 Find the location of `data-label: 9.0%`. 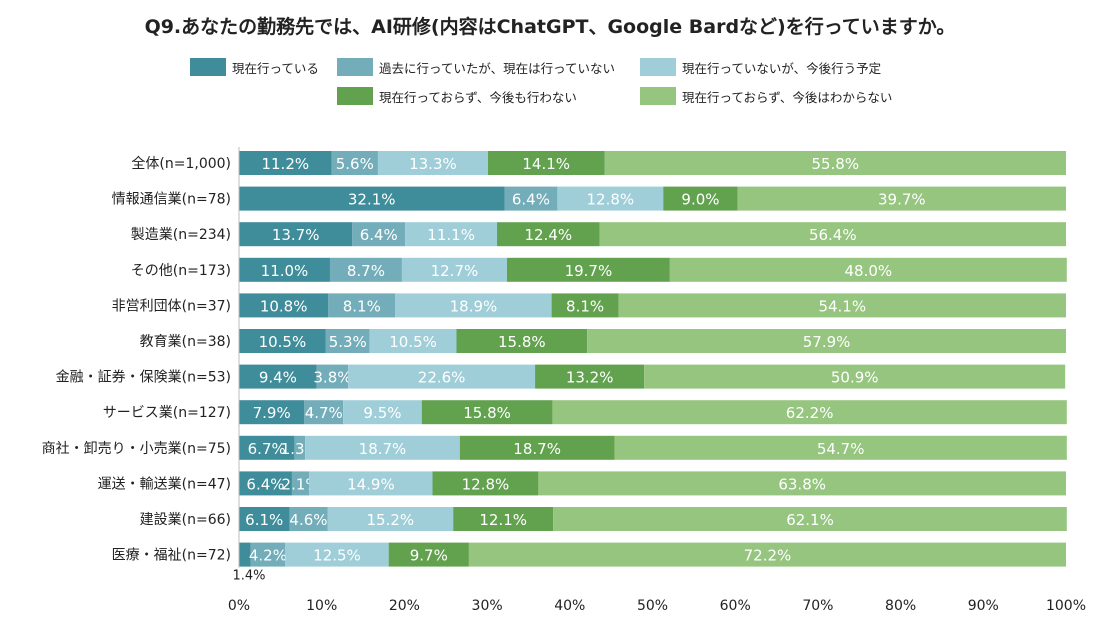

data-label: 9.0% is located at coordinates (700, 200).